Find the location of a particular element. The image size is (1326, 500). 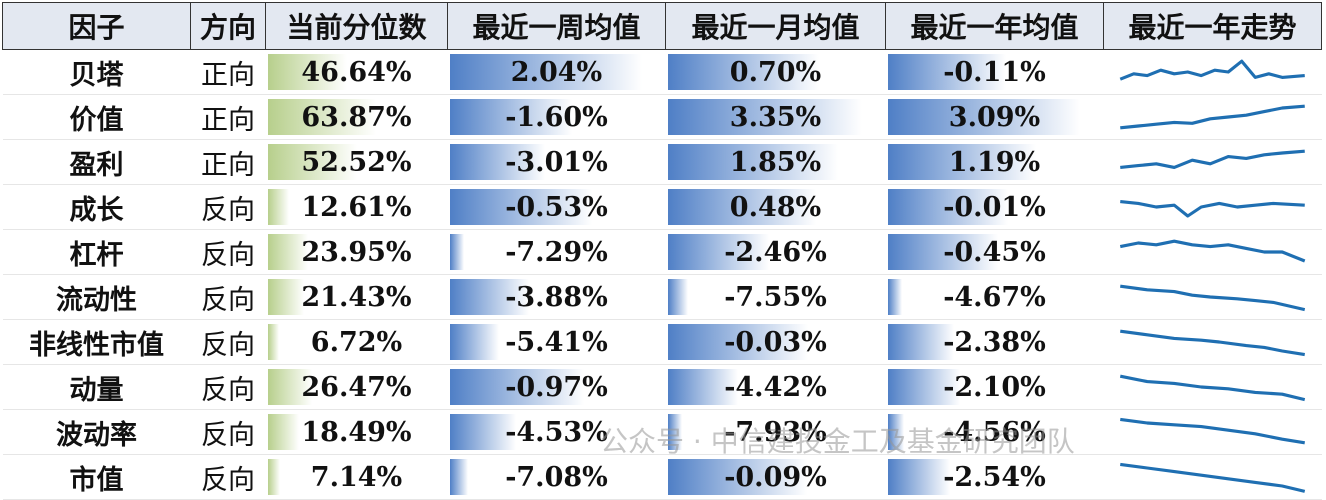

cell-text: 非线性市值 is located at coordinates (96, 345).